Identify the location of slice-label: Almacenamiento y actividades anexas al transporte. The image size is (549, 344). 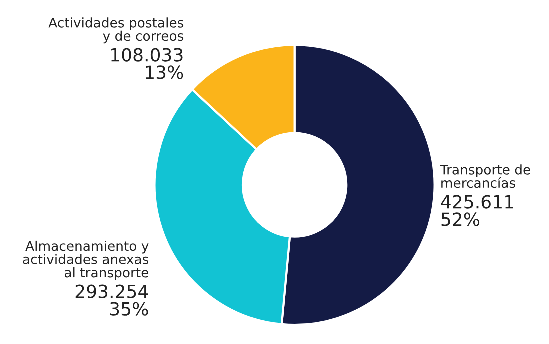
(86, 260).